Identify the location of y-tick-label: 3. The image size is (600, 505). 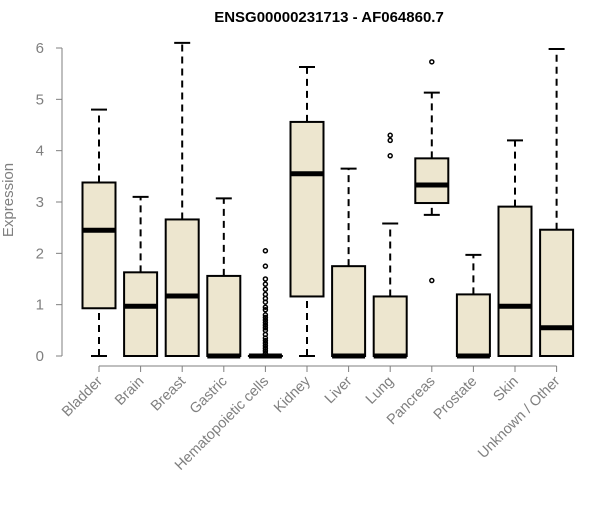
(40, 202).